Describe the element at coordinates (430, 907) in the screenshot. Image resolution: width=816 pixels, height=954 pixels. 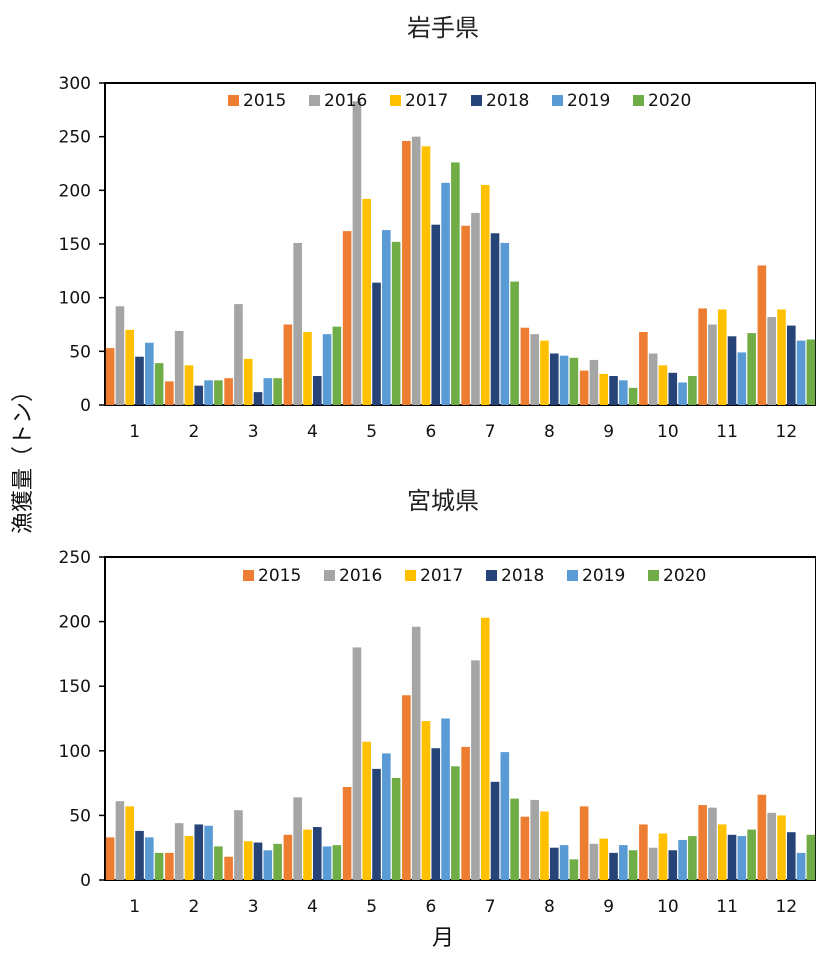
I see `x-tick-label: 6` at that location.